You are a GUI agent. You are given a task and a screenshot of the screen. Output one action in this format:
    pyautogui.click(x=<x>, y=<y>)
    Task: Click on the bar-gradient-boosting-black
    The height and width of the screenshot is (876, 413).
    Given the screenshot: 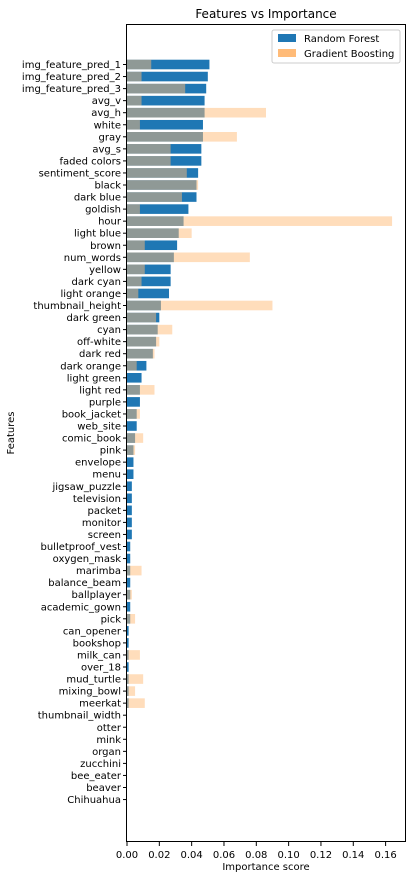 What is the action you would take?
    pyautogui.click(x=163, y=185)
    